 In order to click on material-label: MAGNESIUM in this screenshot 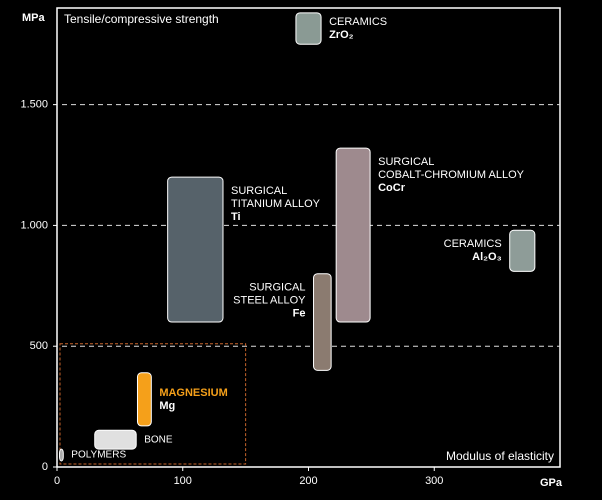, I will do `click(193, 393)`.